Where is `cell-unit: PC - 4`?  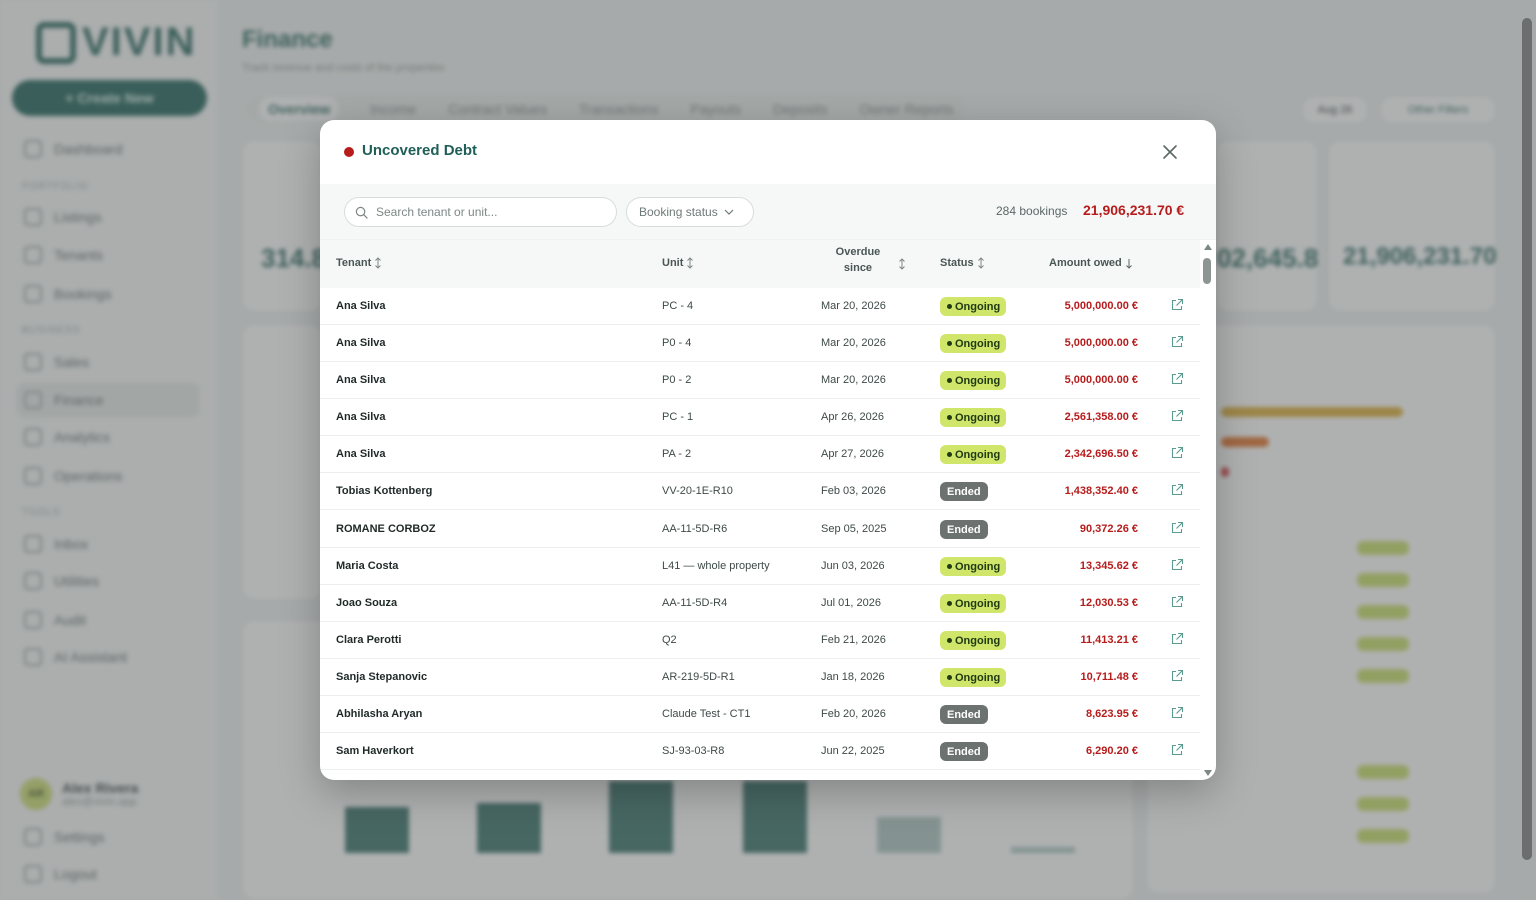 cell-unit: PC - 4 is located at coordinates (678, 306).